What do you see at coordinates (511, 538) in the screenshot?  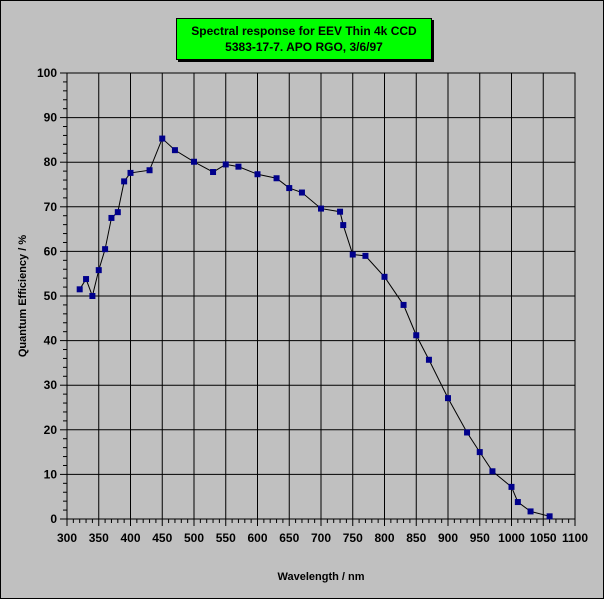 I see `x-tick-label: 1000` at bounding box center [511, 538].